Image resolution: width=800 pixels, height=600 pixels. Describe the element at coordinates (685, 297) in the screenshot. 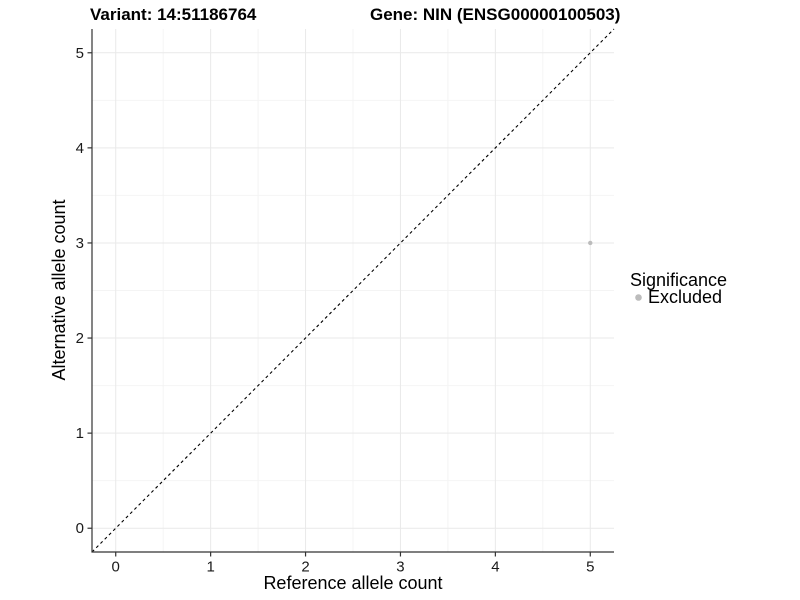

I see `legend-item-excluded: Excluded` at that location.